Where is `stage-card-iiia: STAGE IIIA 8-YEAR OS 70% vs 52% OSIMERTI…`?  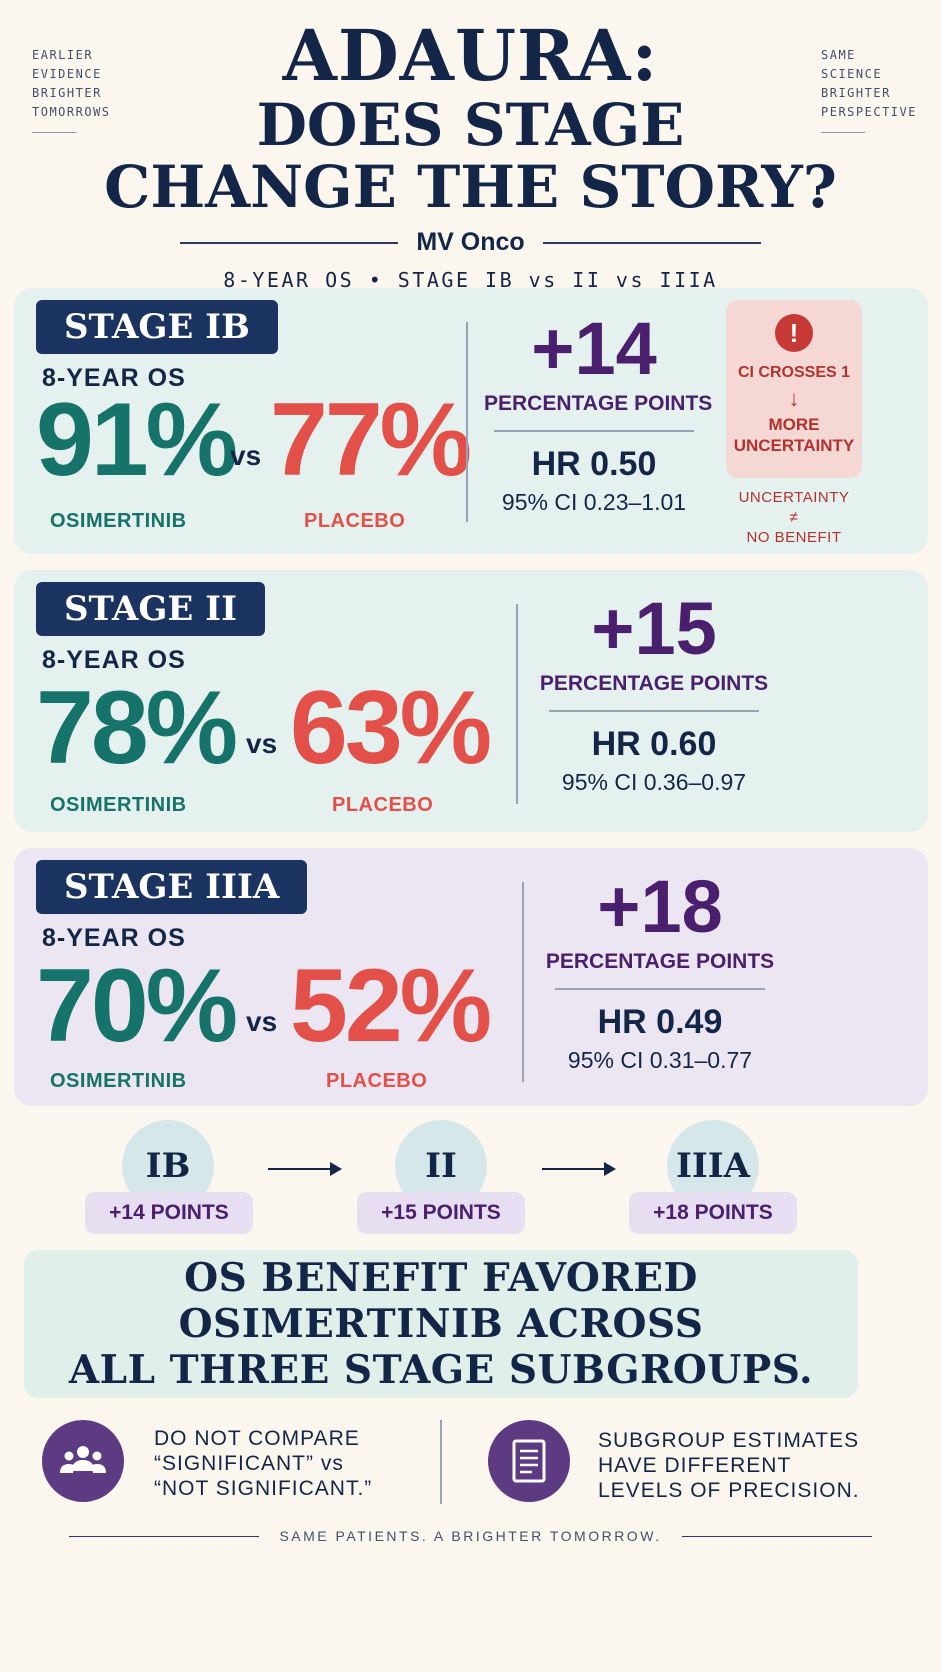 stage-card-iiia: STAGE IIIA 8-YEAR OS 70% vs 52% OSIMERTI… is located at coordinates (471, 977).